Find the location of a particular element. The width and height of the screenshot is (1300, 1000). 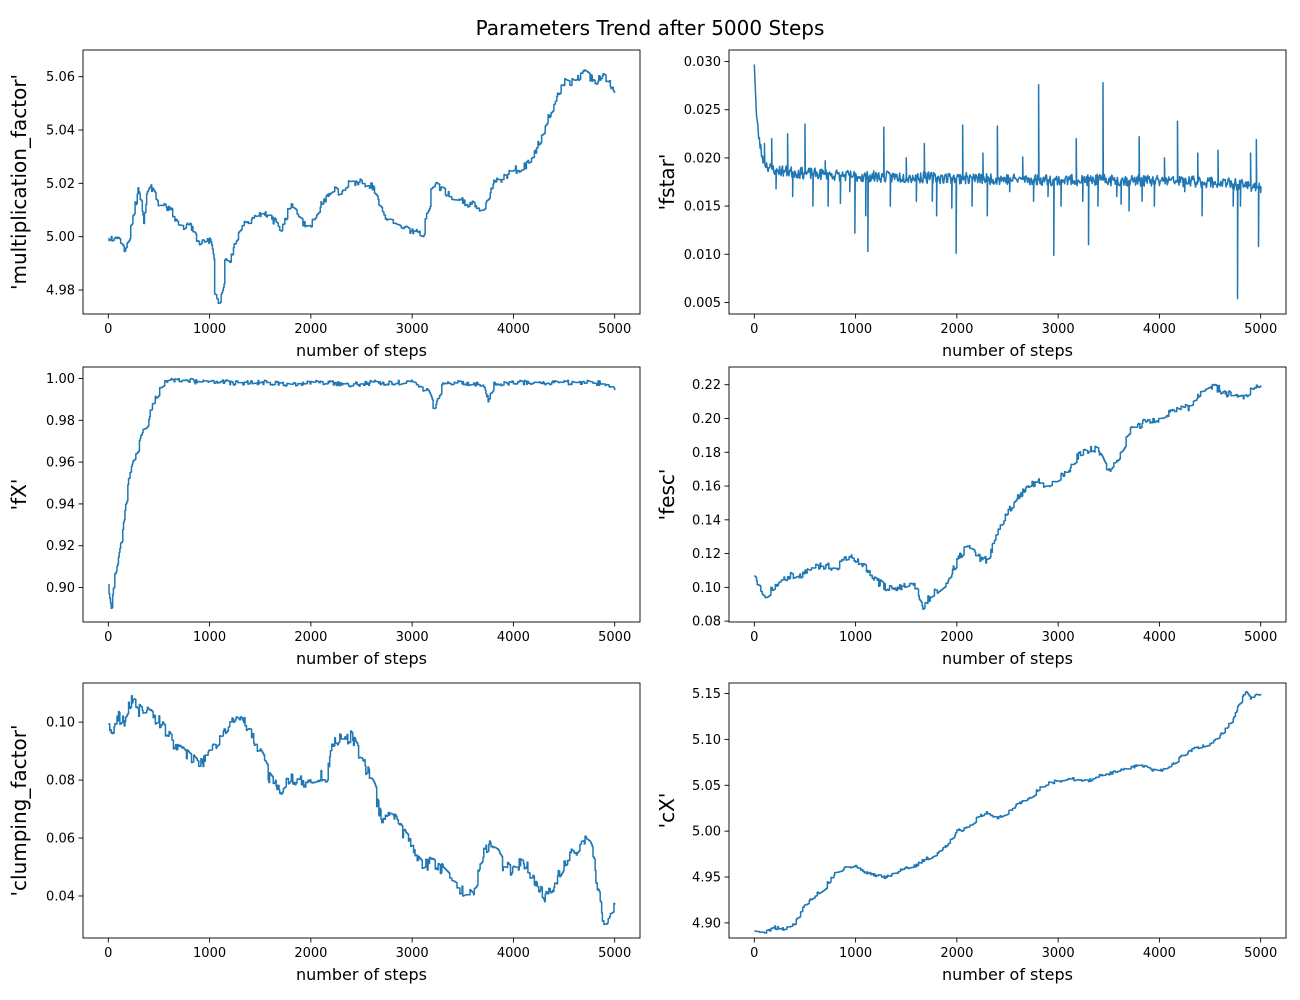

y-axis-label: 'multiplication_factor' is located at coordinates (19, 182).